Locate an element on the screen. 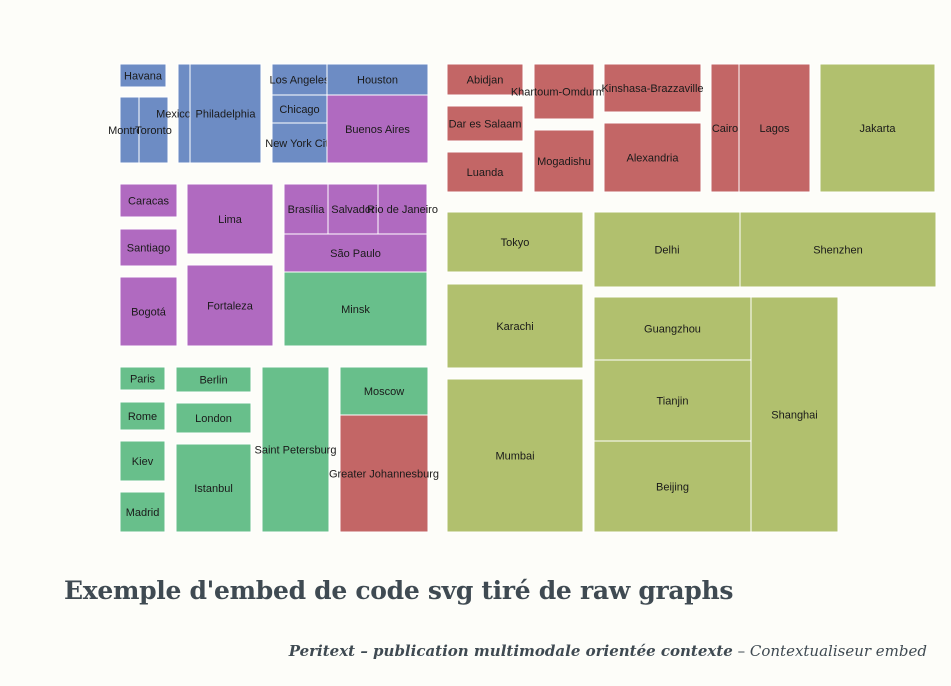  treemap-rect-toronto is located at coordinates (153, 130).